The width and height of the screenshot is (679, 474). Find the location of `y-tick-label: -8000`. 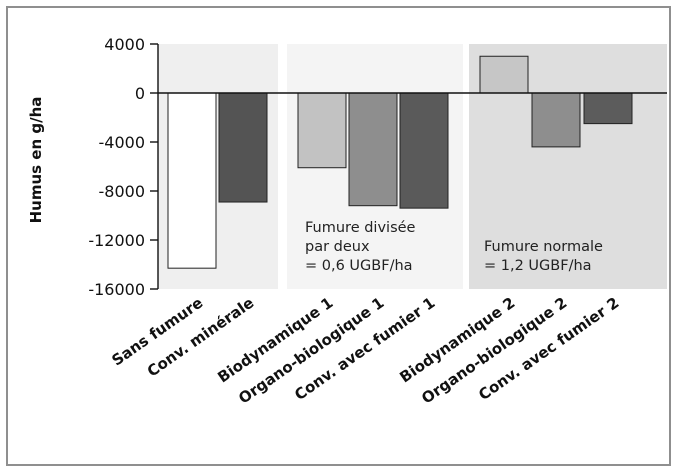

y-tick-label: -8000 is located at coordinates (122, 191).